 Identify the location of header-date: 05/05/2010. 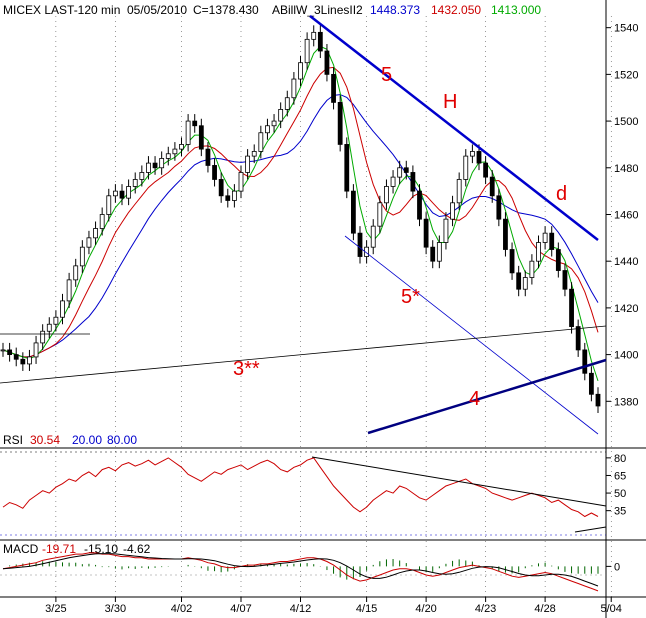
(157, 10).